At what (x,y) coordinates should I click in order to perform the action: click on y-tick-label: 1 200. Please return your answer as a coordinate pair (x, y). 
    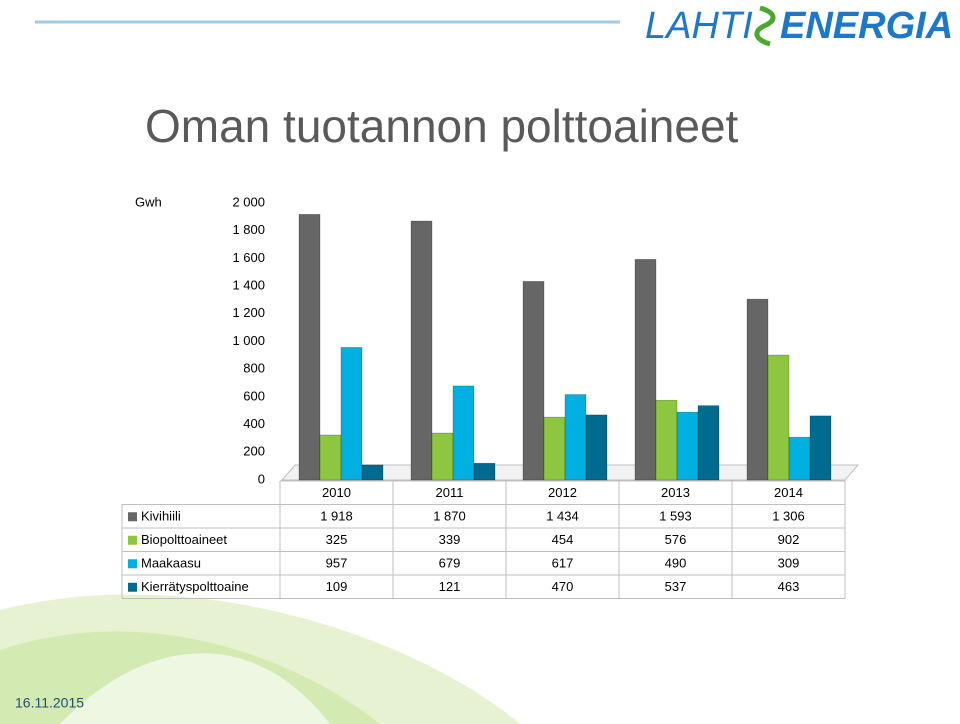
    Looking at the image, I should click on (248, 312).